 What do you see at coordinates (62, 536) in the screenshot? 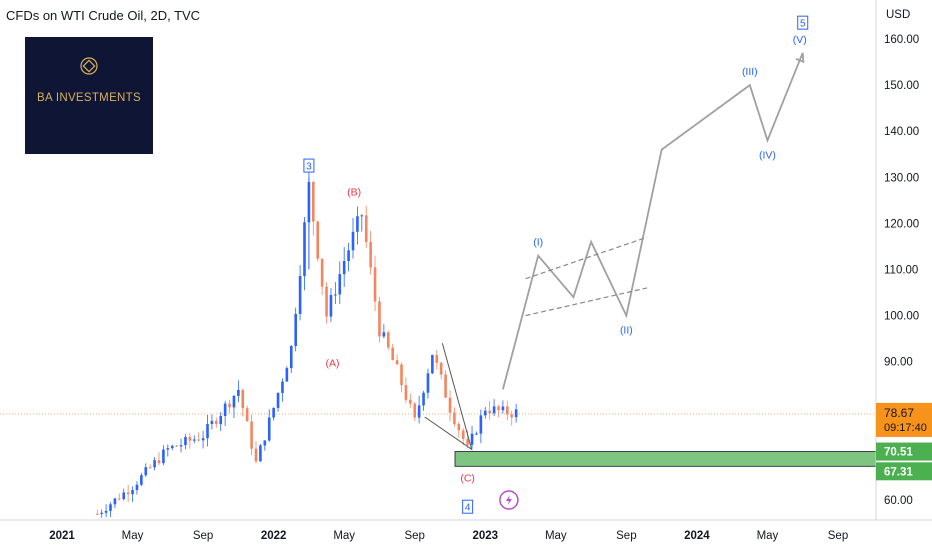
I see `x-tick-label: 2021` at bounding box center [62, 536].